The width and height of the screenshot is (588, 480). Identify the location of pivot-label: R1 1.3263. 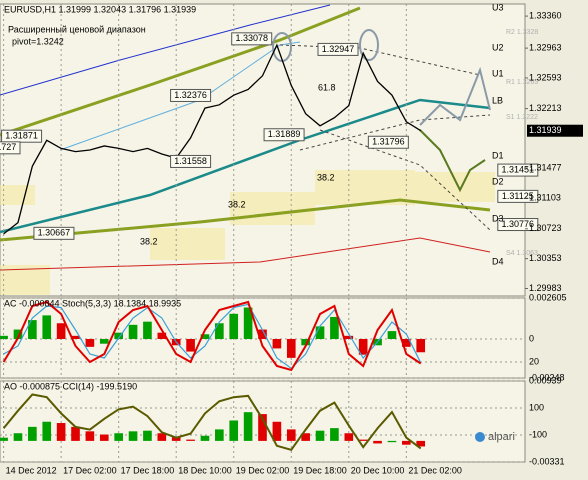
(522, 82).